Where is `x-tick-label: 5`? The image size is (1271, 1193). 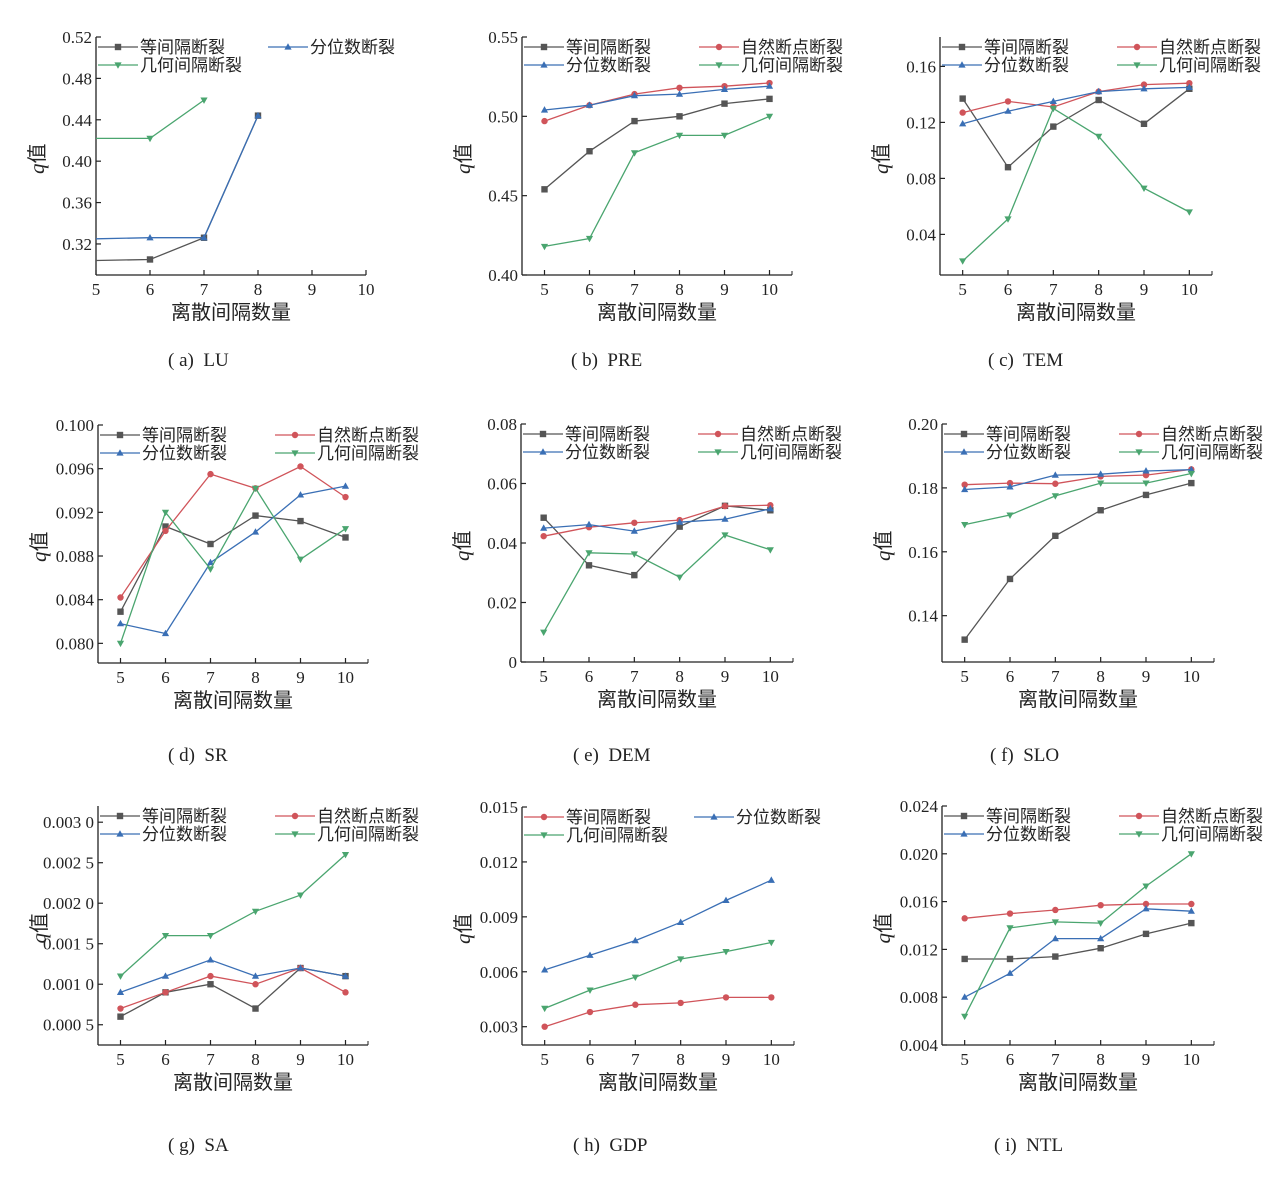
x-tick-label: 5 is located at coordinates (964, 676).